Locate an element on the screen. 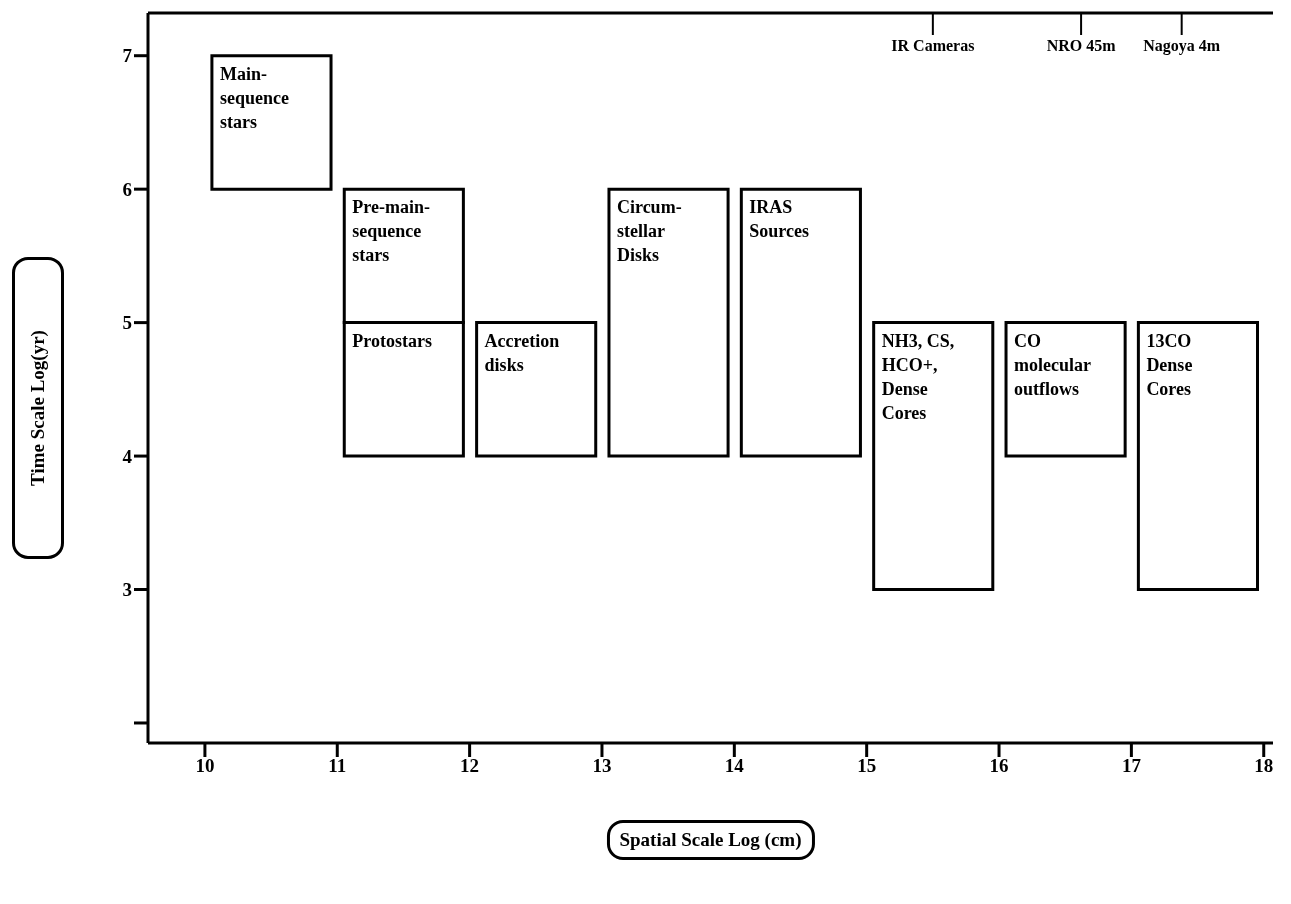  x-tick-label: 15 is located at coordinates (867, 766).